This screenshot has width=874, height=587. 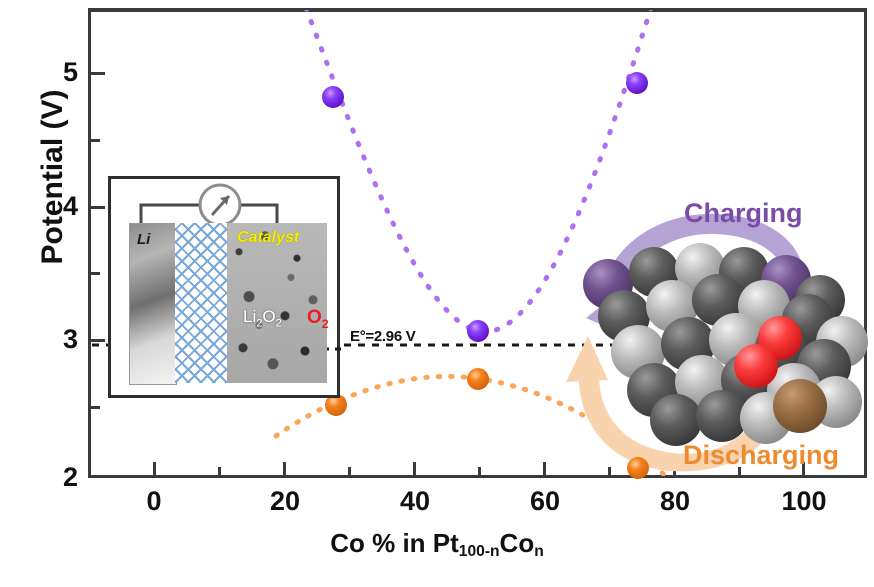 I want to click on x-tick-label-80: 80, so click(x=675, y=501).